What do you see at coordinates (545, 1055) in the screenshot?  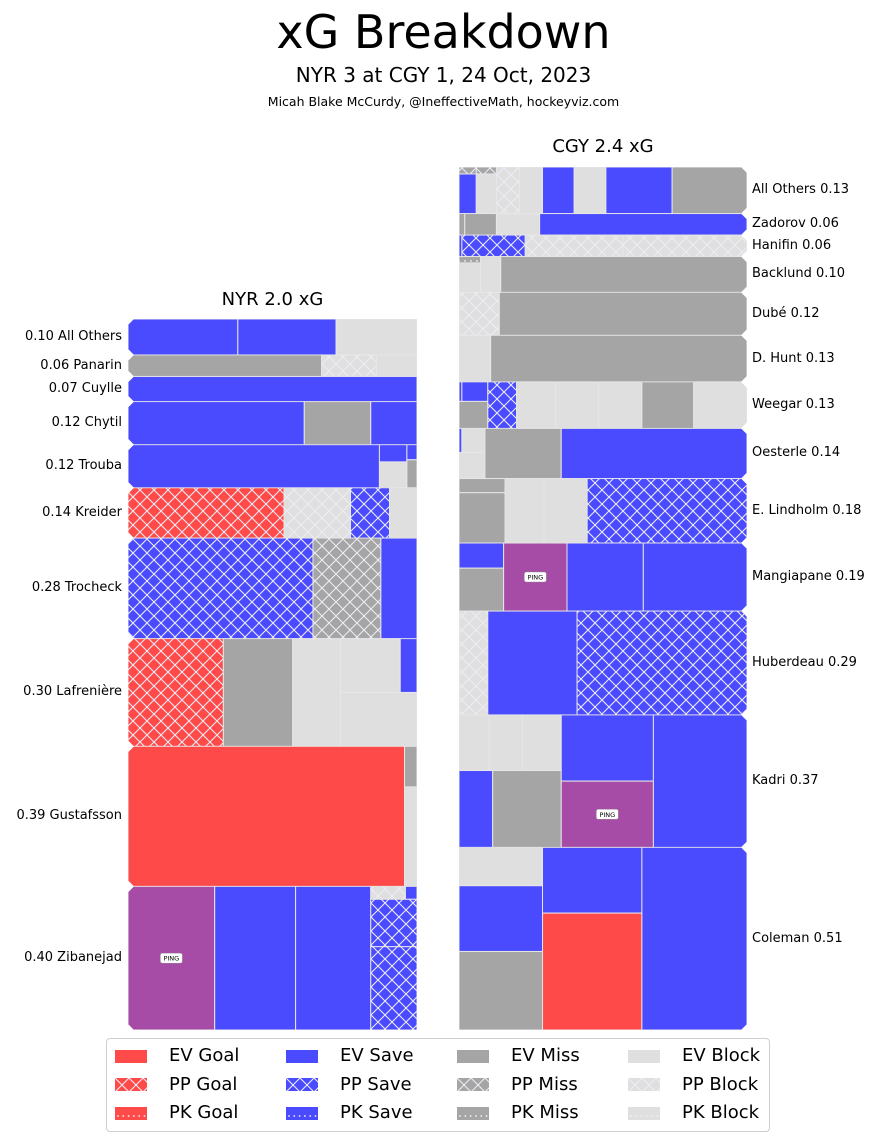 I see `legend-label: EV Miss` at bounding box center [545, 1055].